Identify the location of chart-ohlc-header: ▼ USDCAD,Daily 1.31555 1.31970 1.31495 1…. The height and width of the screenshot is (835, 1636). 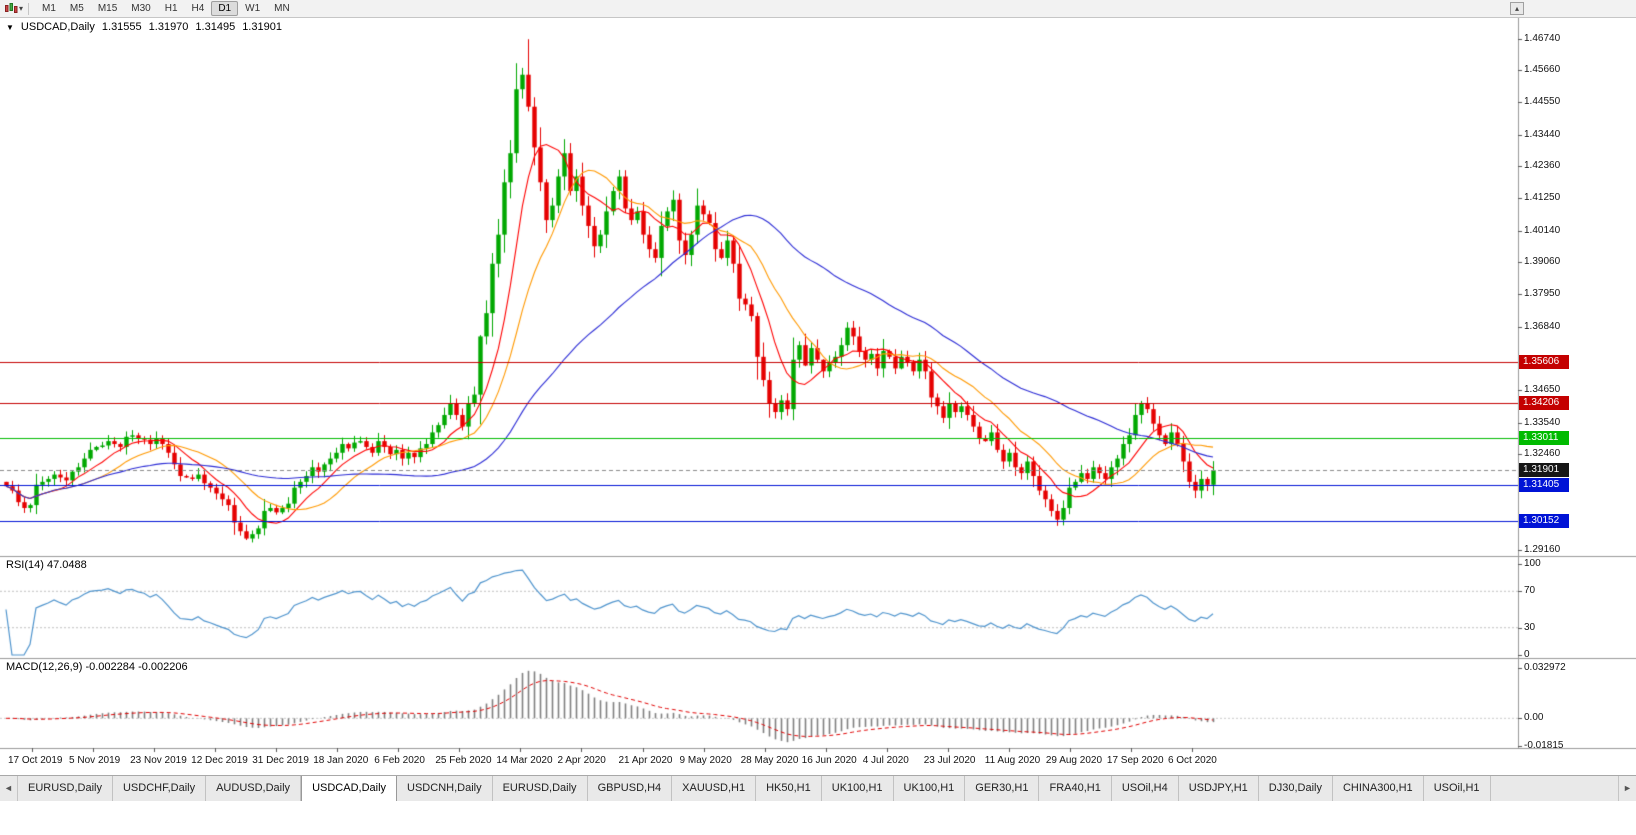
(144, 27).